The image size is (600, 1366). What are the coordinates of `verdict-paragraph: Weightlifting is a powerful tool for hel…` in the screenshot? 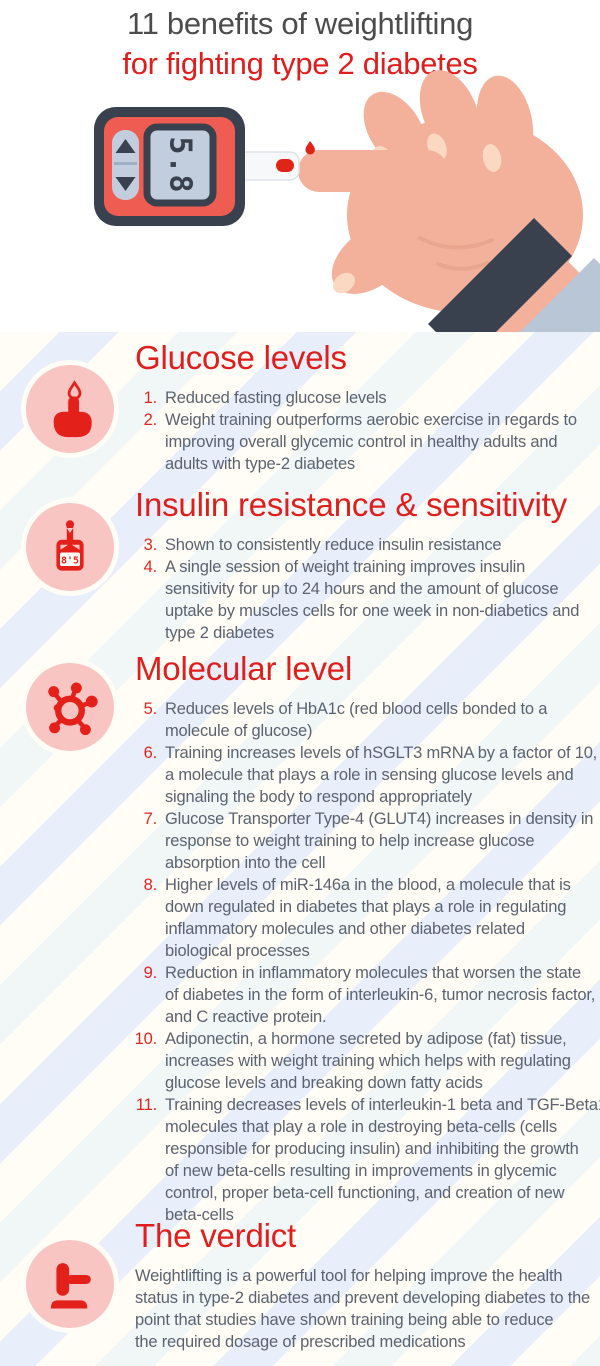 It's located at (363, 1309).